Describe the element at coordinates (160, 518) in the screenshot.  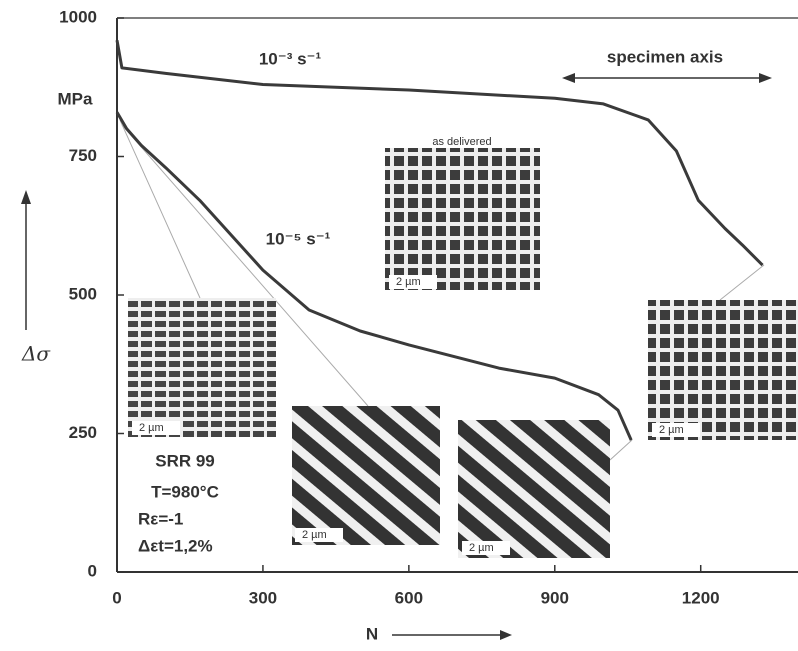
I see `annotation: Rε=-1` at that location.